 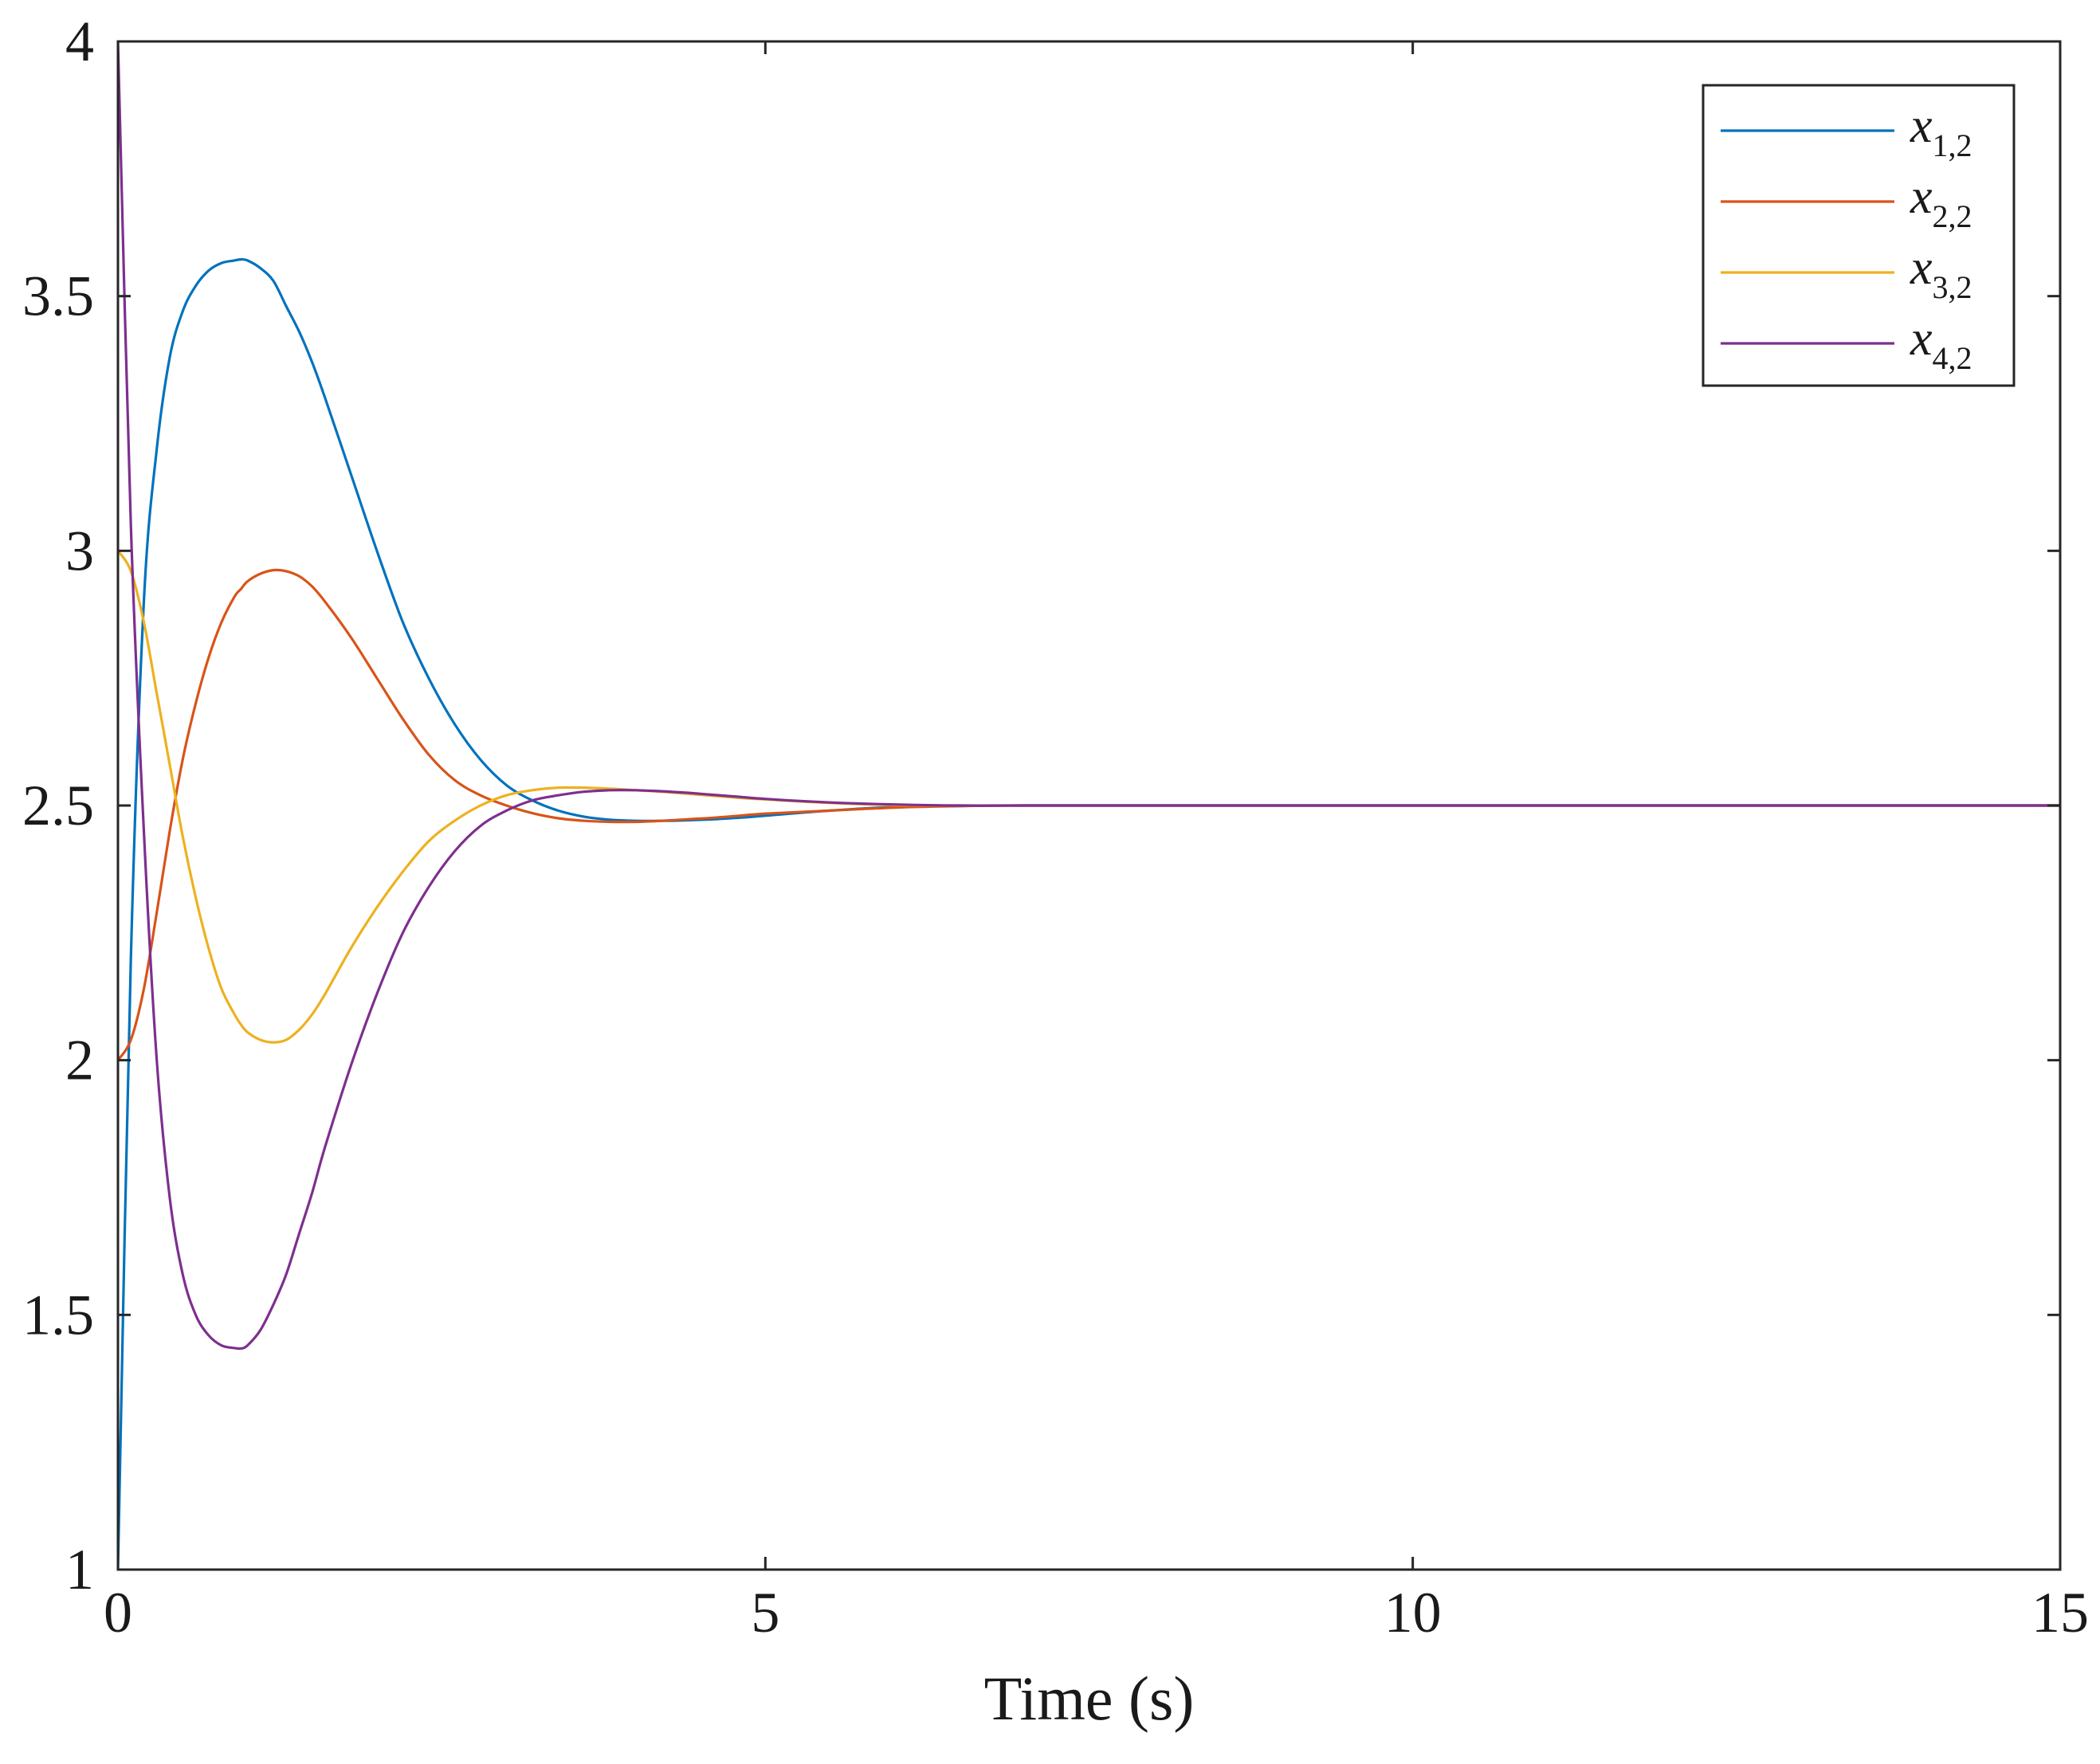 I want to click on legend: x1,2 x2,2 x3,2 x4,2, so click(x=1859, y=235).